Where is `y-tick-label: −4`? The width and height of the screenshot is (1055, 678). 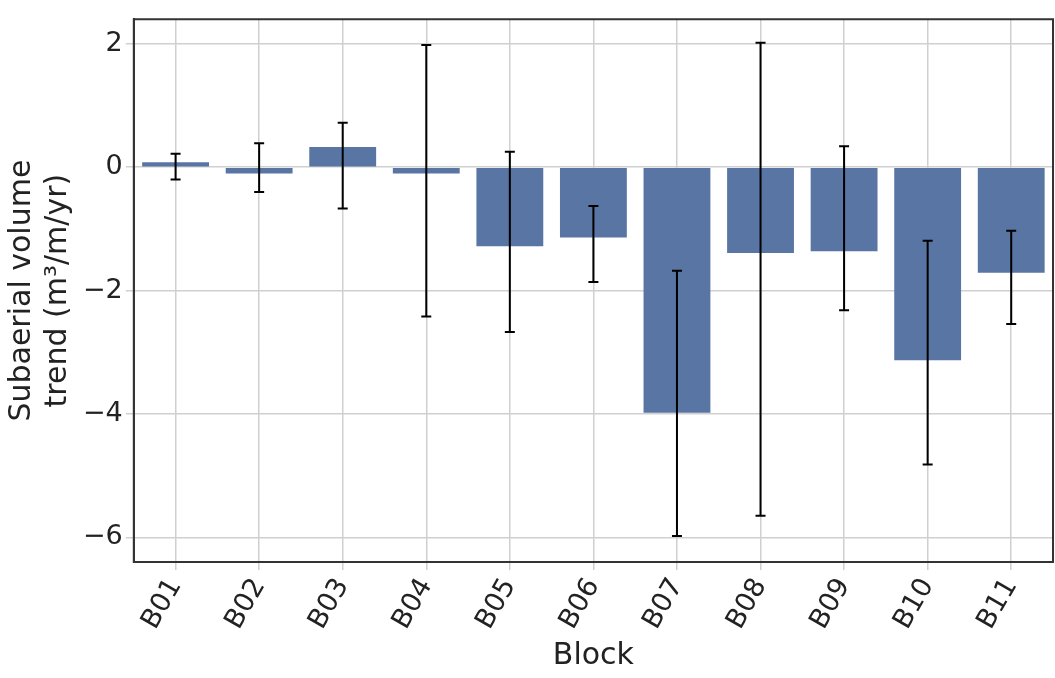
y-tick-label: −4 is located at coordinates (102, 411).